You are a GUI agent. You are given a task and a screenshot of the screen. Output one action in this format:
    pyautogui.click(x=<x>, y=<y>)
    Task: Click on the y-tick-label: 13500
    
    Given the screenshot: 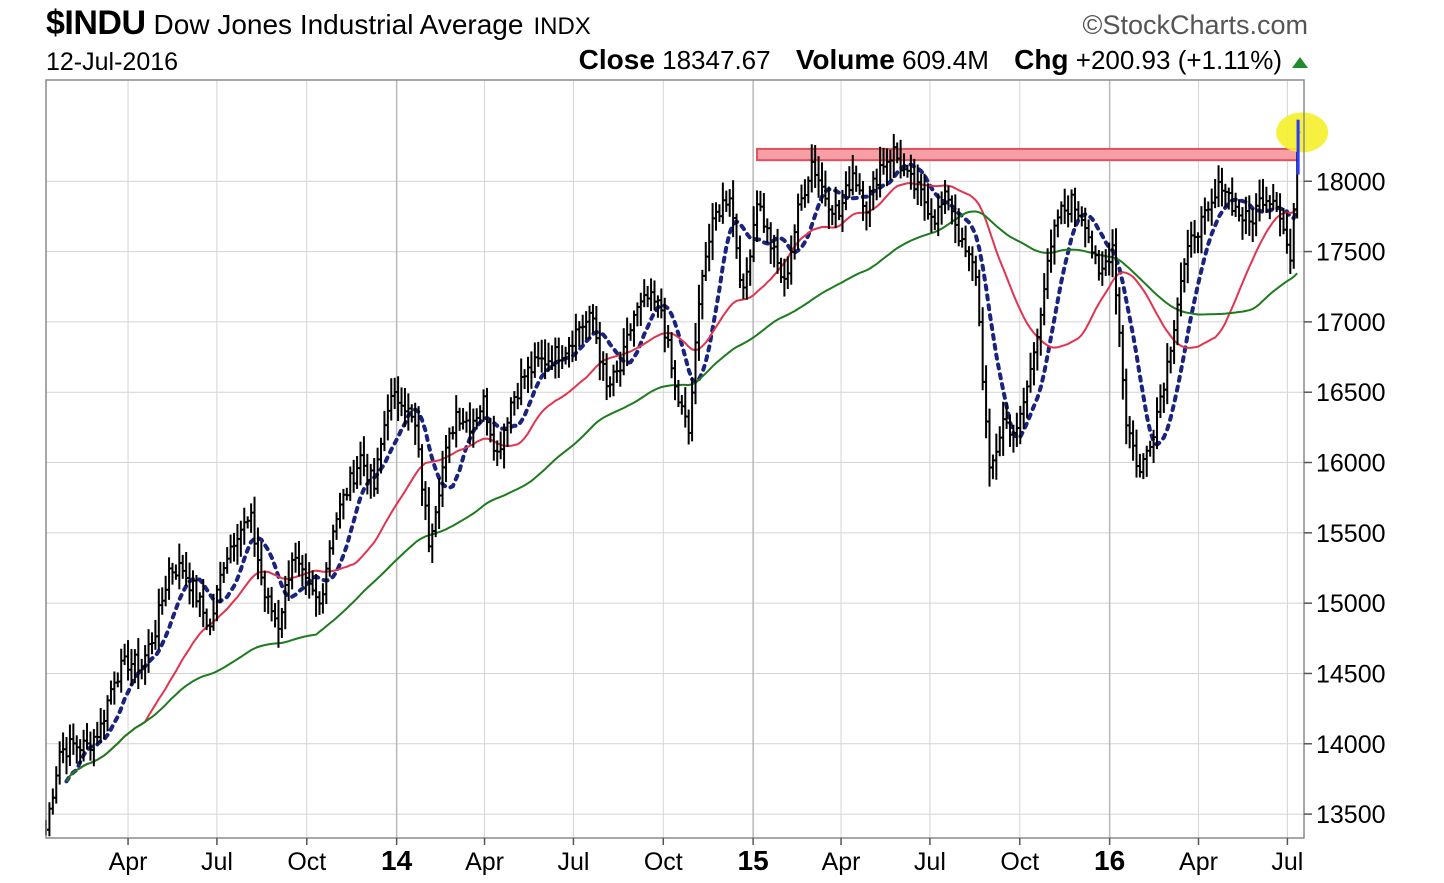 What is the action you would take?
    pyautogui.click(x=1351, y=815)
    